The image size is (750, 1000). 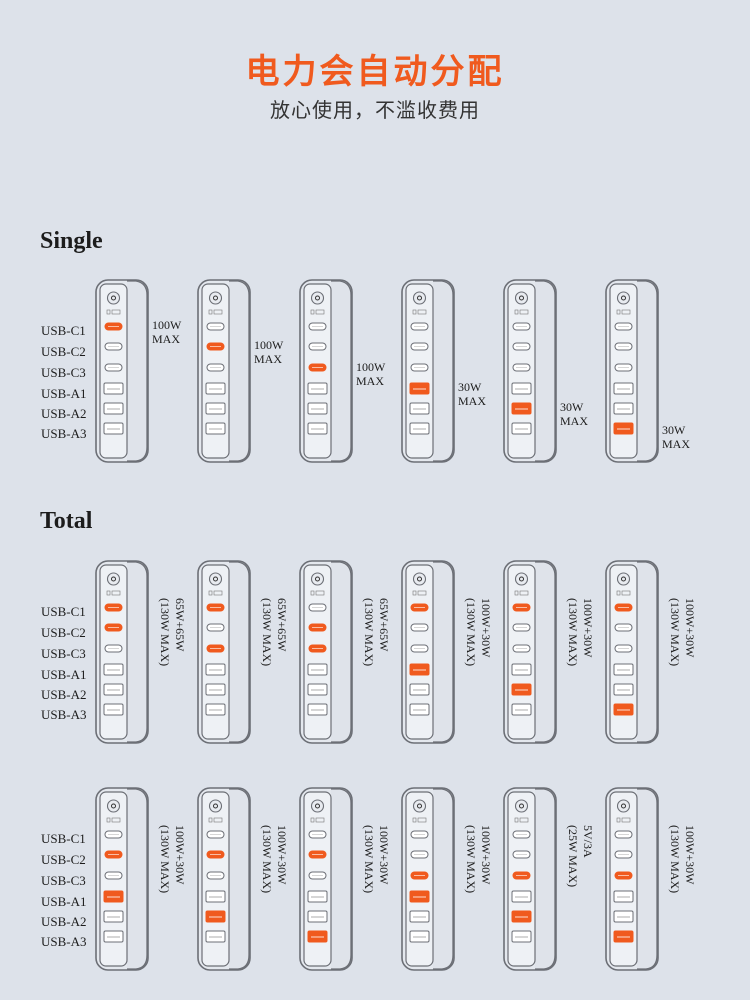 I want to click on page-subtitle: 放心使用，不滥收费用, so click(x=375, y=110).